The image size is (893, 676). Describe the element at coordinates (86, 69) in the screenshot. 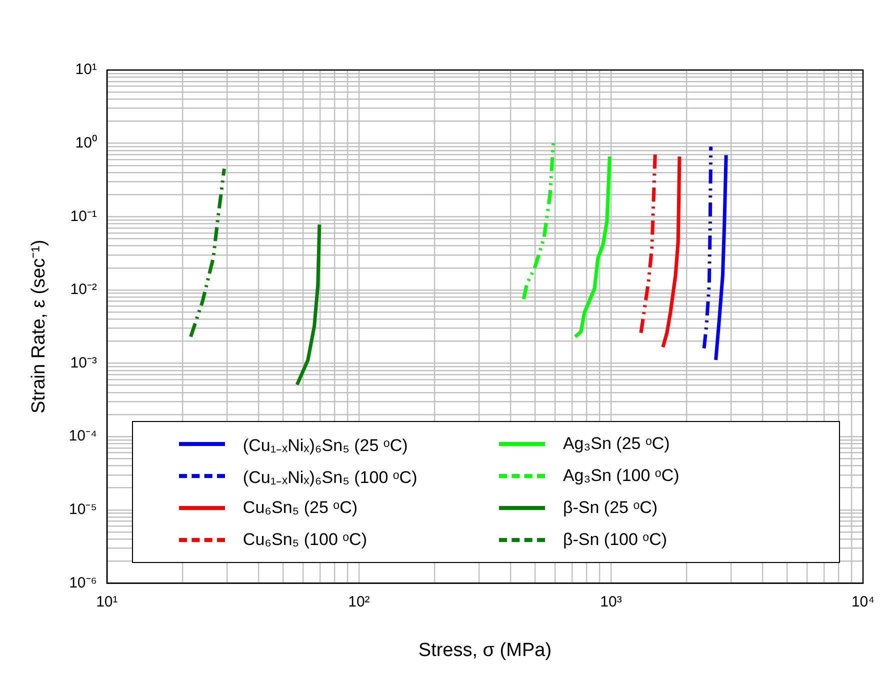

I see `y-tick-label: 10¹` at that location.